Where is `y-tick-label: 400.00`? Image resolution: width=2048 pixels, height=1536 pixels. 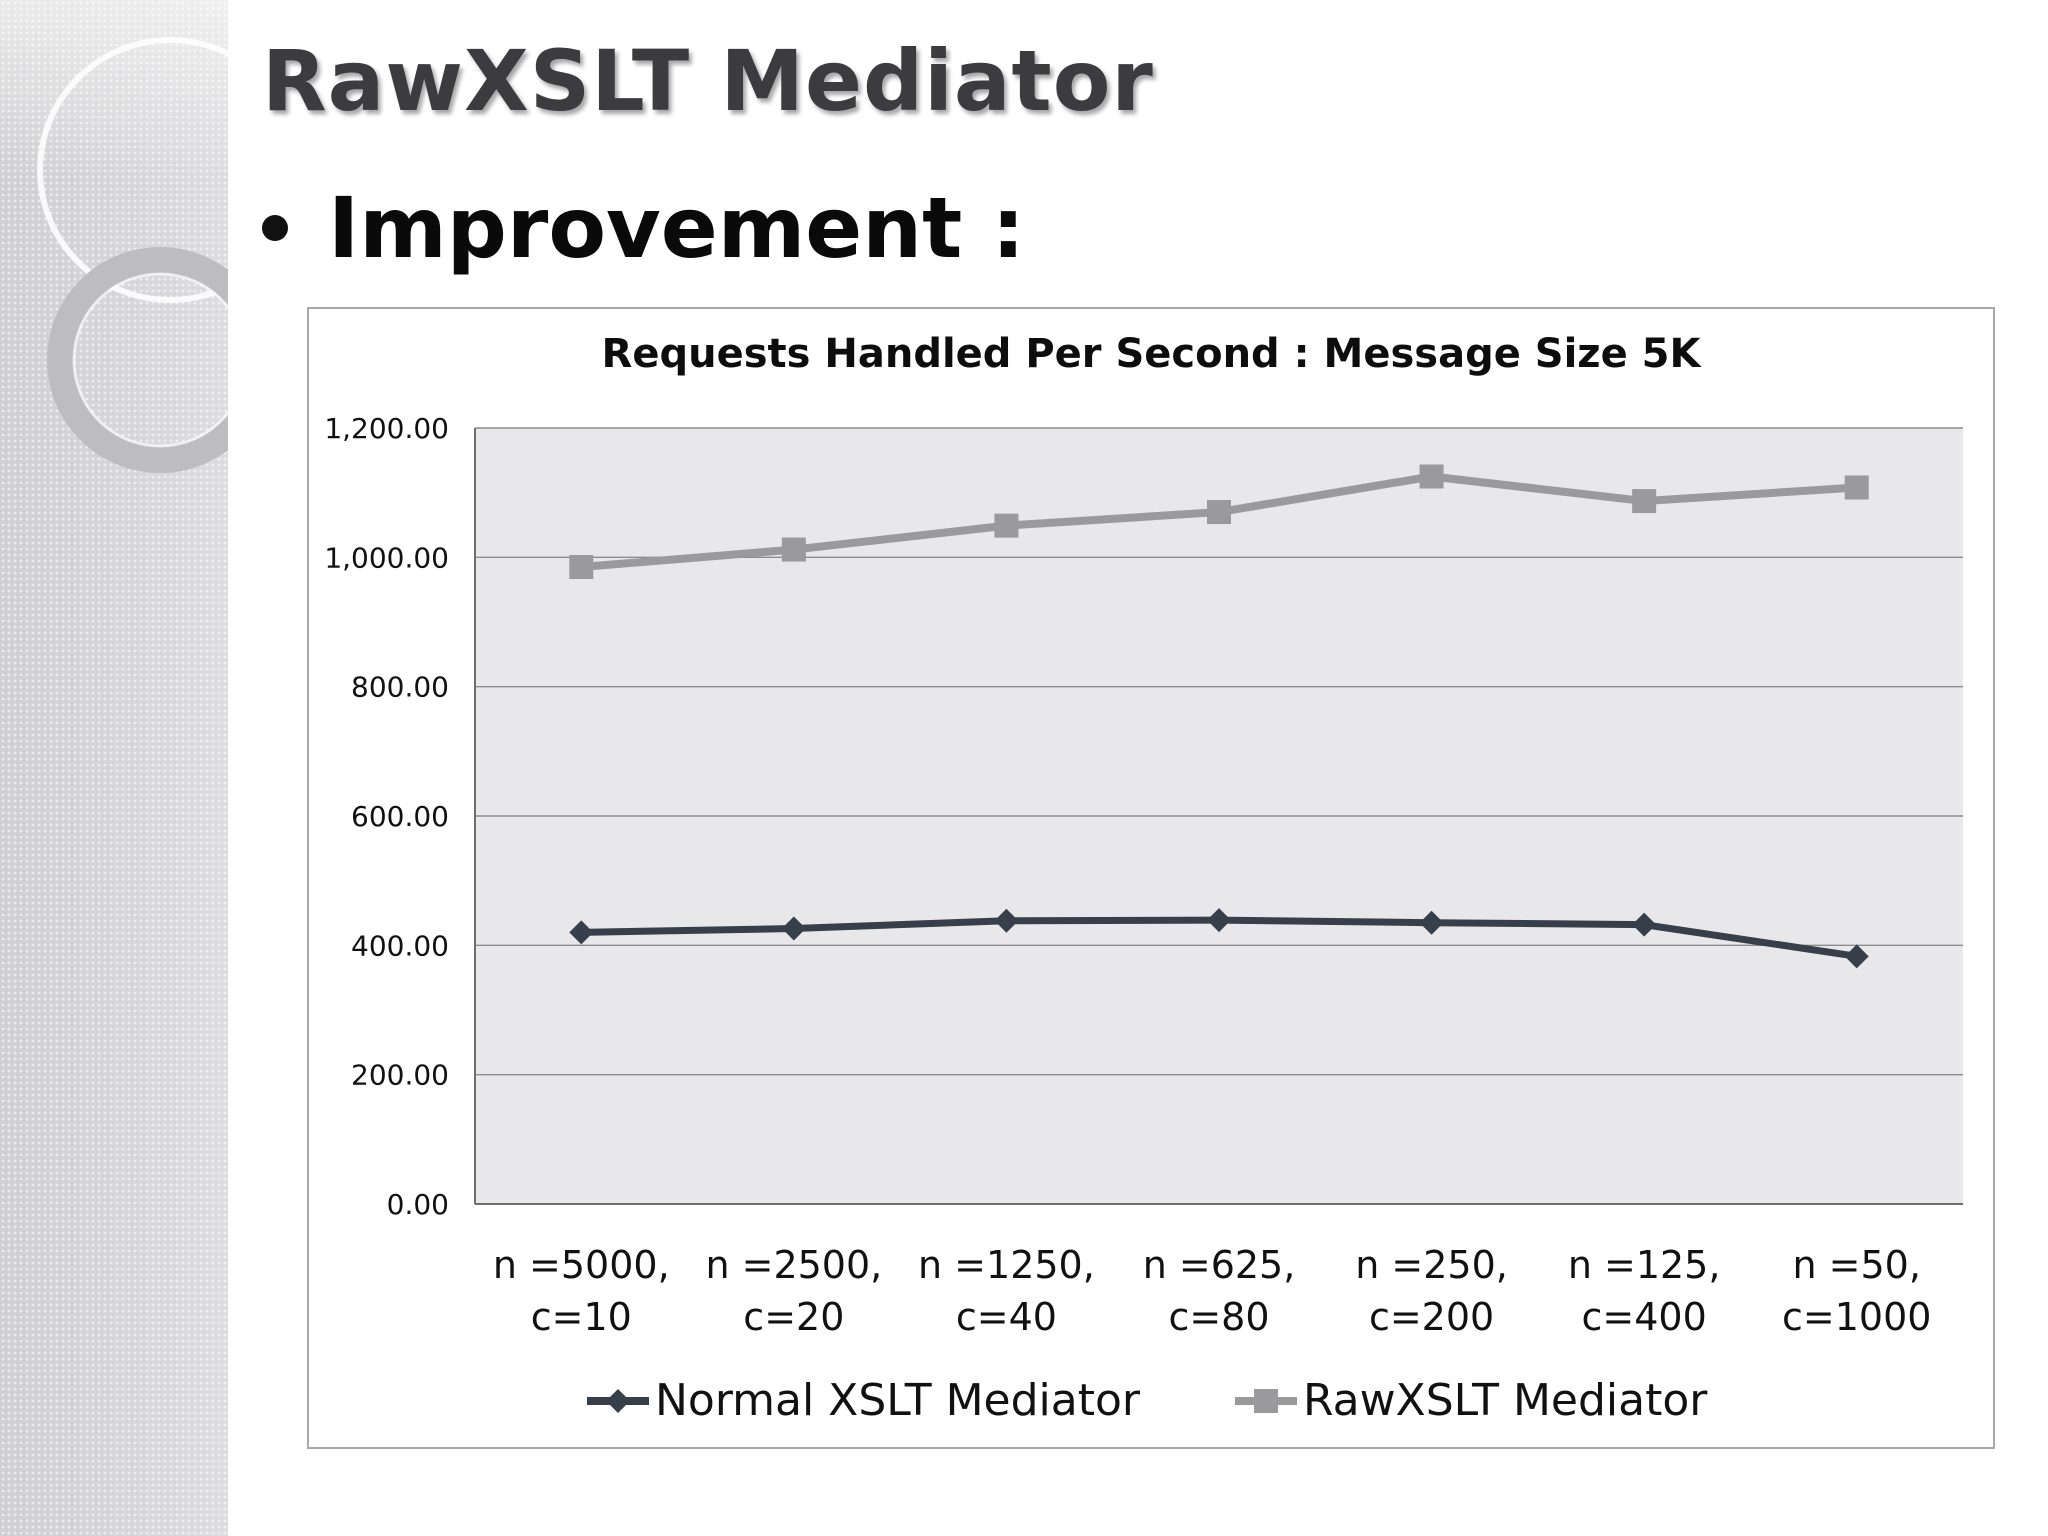
y-tick-label: 400.00 is located at coordinates (400, 945).